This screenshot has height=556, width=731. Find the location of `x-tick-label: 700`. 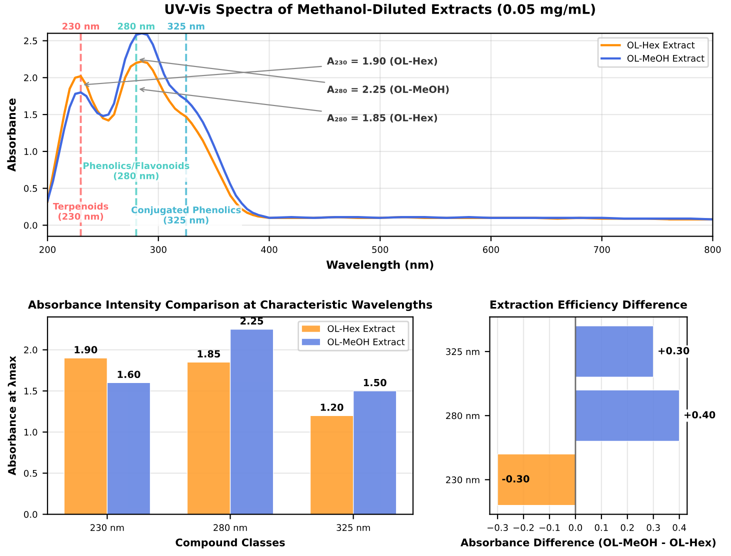

x-tick-label: 700 is located at coordinates (602, 250).